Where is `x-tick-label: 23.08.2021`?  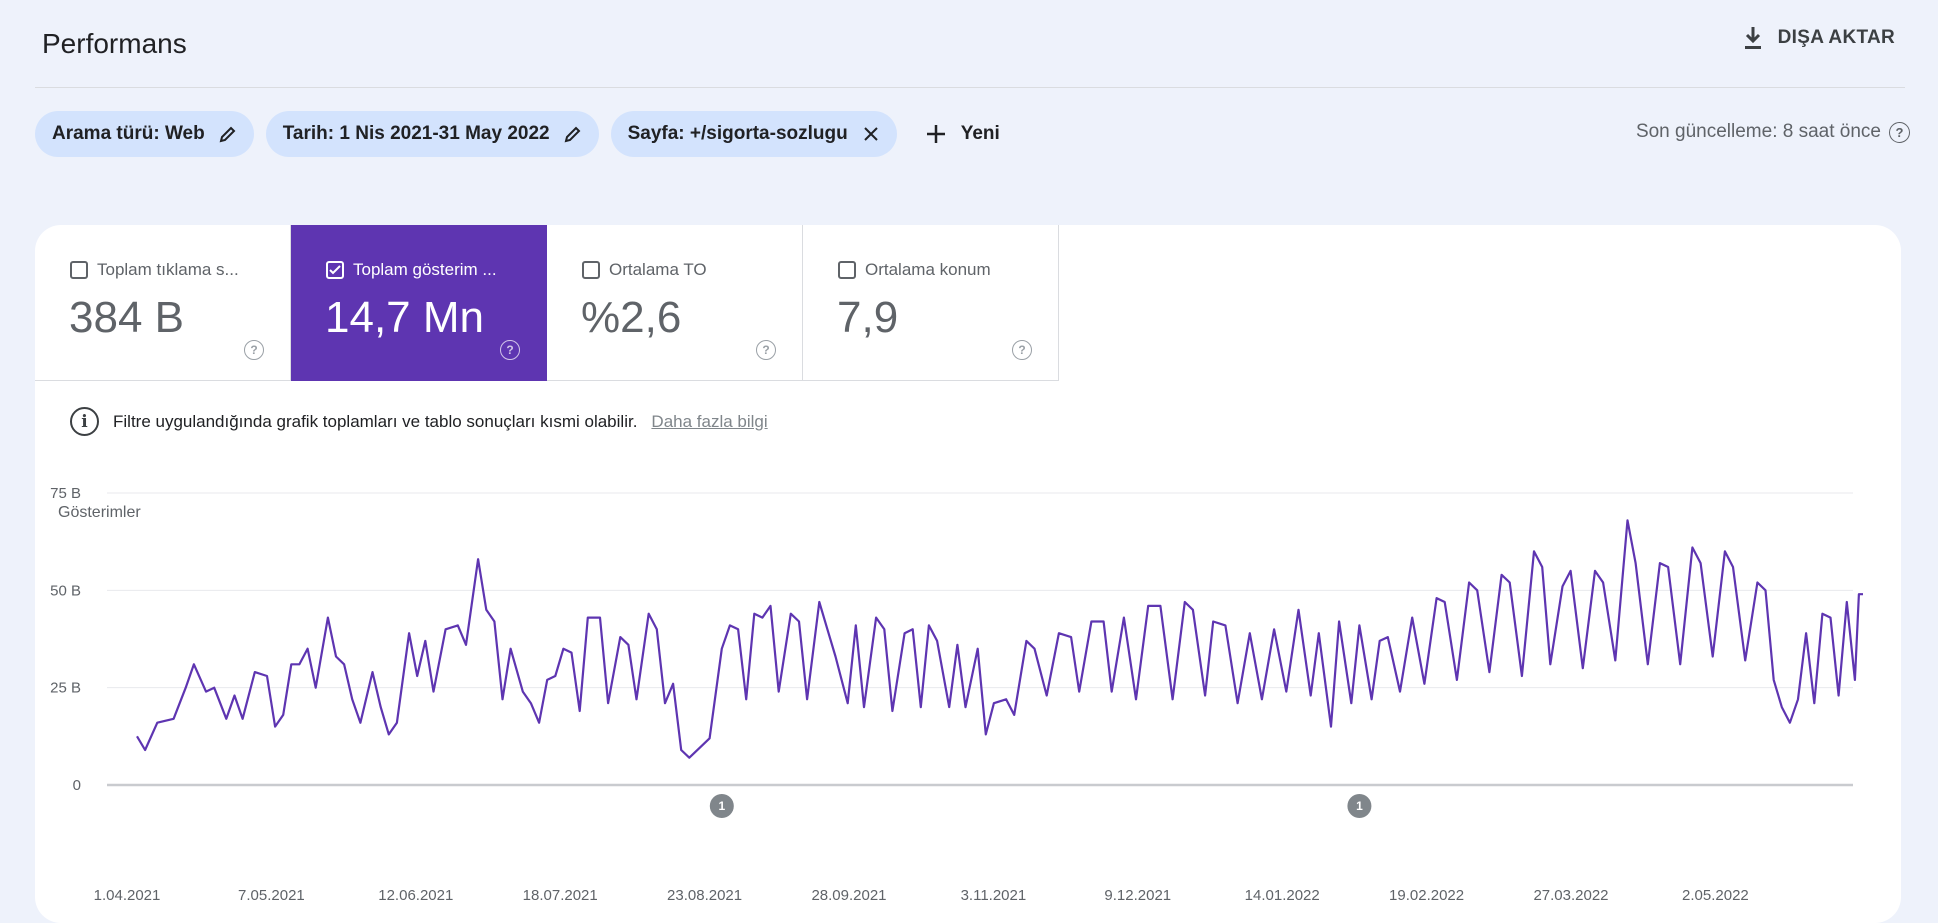 x-tick-label: 23.08.2021 is located at coordinates (704, 895).